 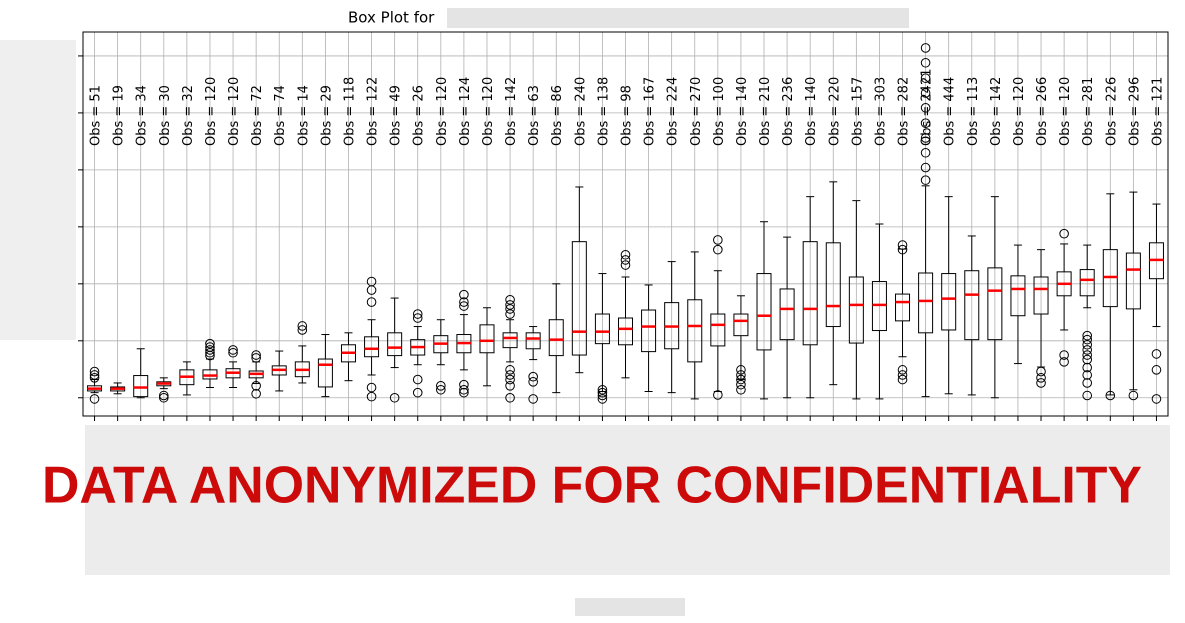 I want to click on obs-label: Obs = 100, so click(x=719, y=111).